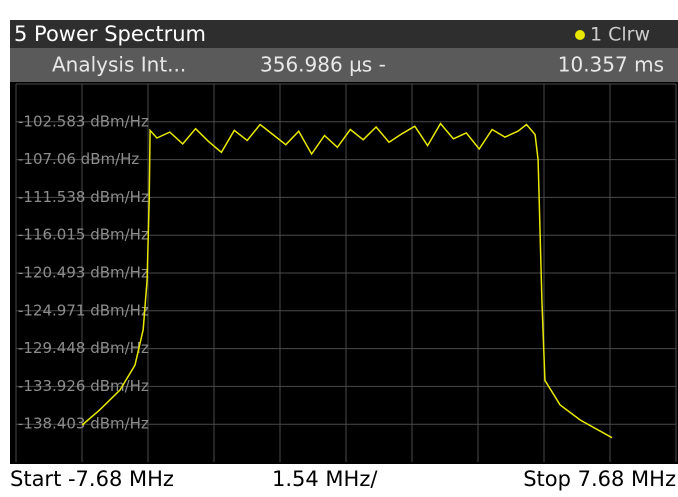 This screenshot has width=678, height=497. I want to click on window-title: 5 Power Spectrum, so click(110, 34).